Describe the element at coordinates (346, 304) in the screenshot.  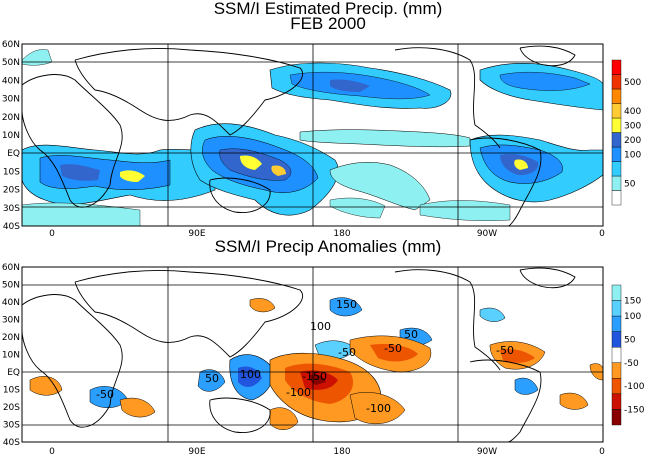
I see `contour-label: 150` at that location.